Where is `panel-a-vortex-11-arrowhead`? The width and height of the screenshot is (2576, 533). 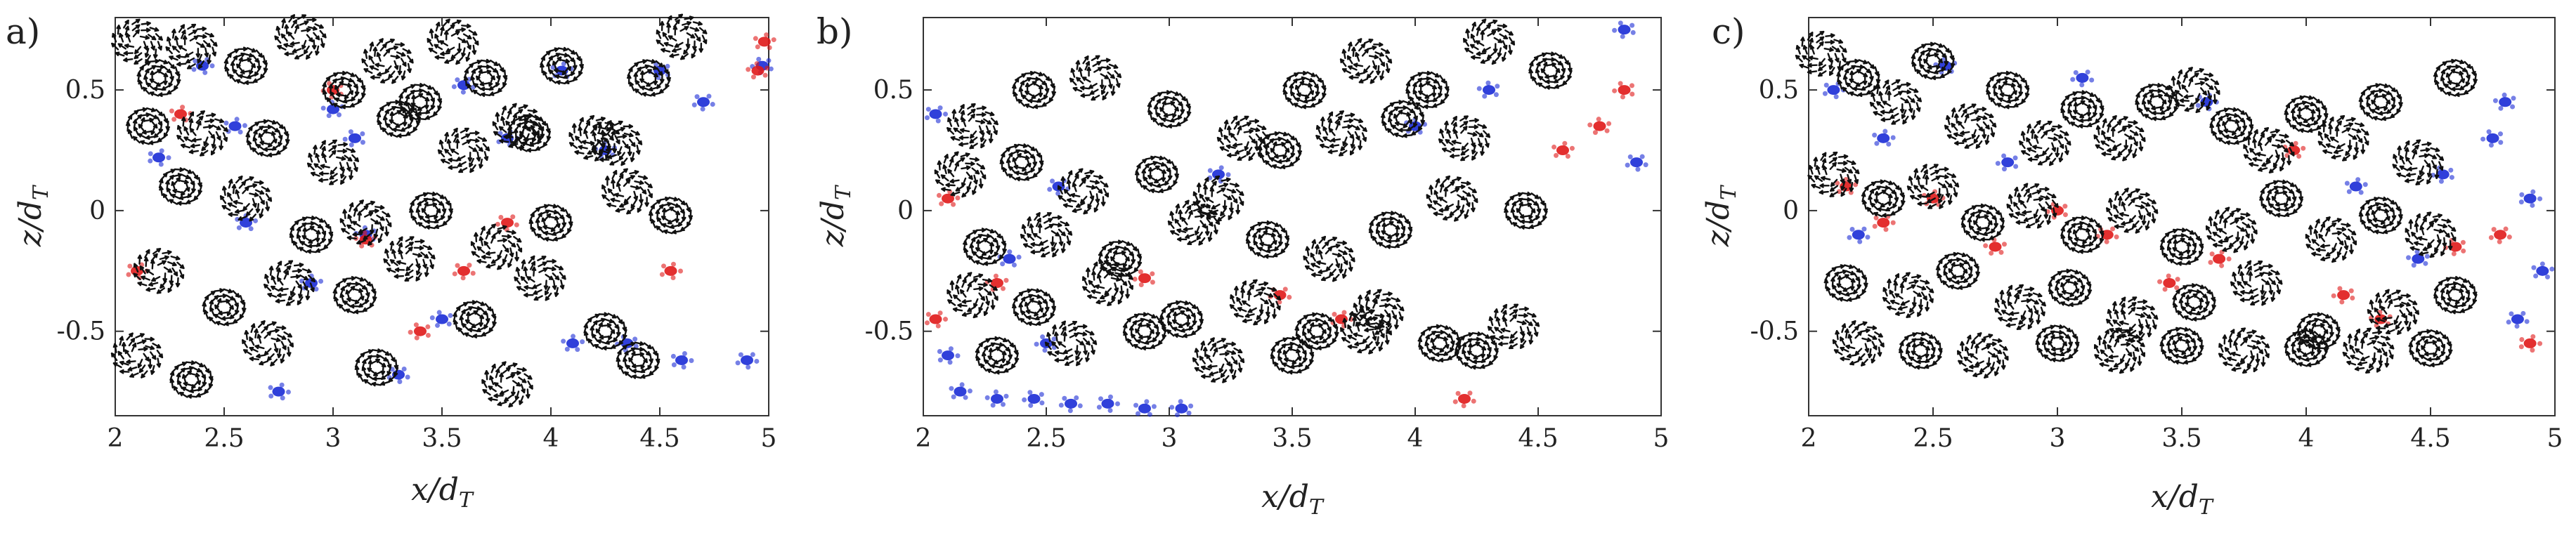 panel-a-vortex-11-arrowhead is located at coordinates (564, 74).